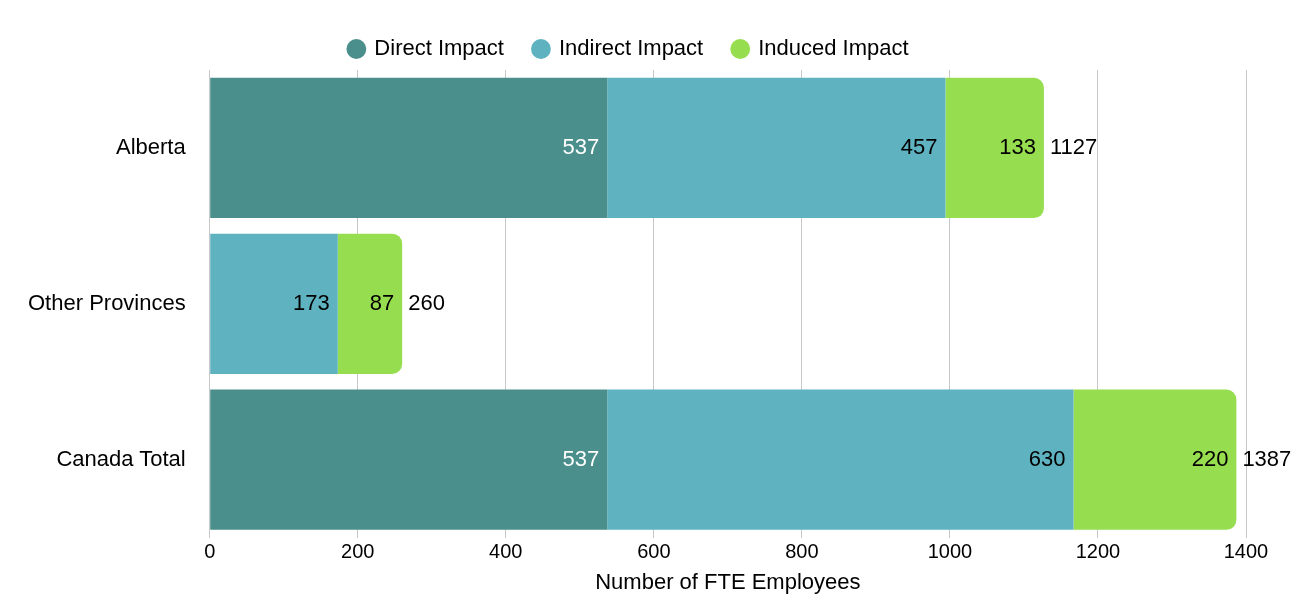  Describe the element at coordinates (1210, 458) in the screenshot. I see `data-label: 220` at that location.